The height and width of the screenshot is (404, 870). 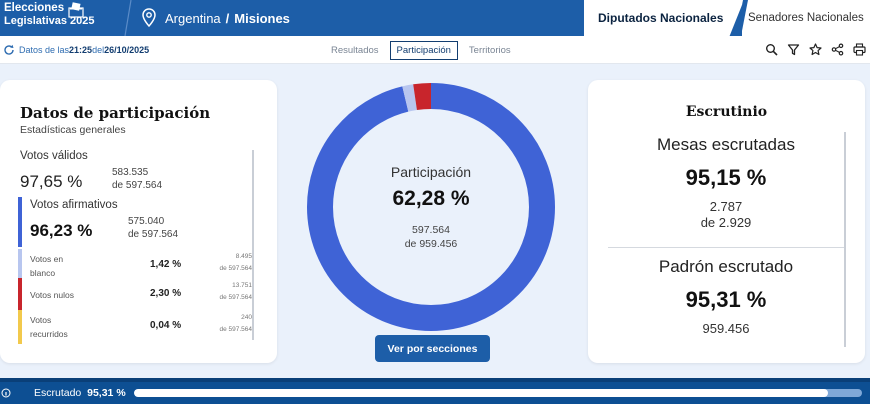 I want to click on update-date: 26/10/2025, so click(x=127, y=50).